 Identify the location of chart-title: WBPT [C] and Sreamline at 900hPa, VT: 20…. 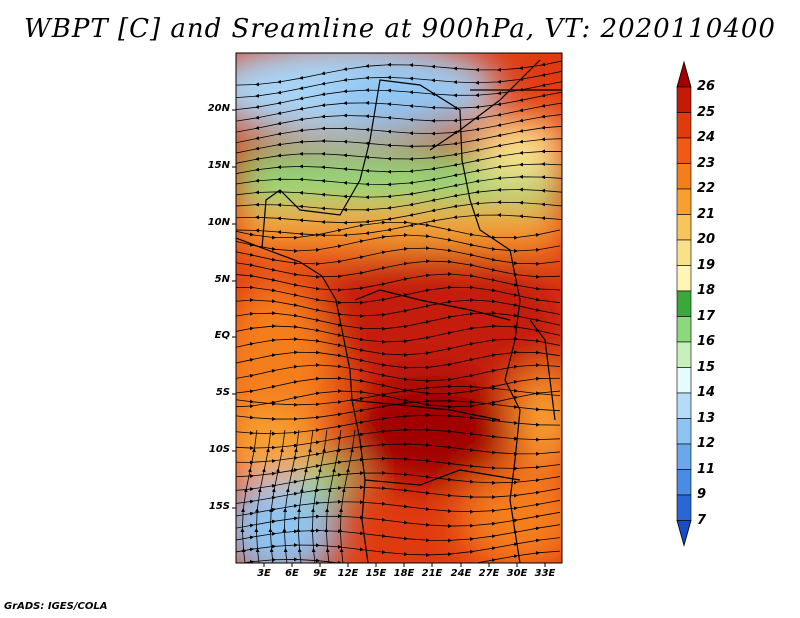
(400, 29).